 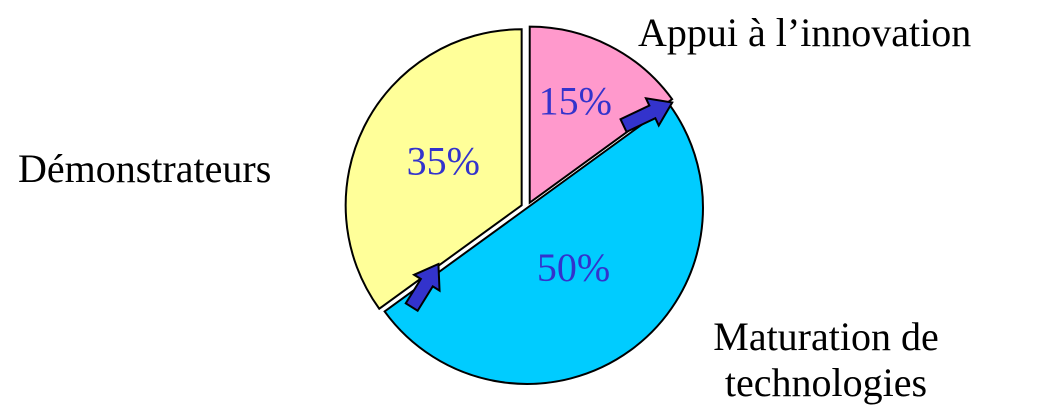 What do you see at coordinates (575, 101) in the screenshot?
I see `value-label-0: 15%` at bounding box center [575, 101].